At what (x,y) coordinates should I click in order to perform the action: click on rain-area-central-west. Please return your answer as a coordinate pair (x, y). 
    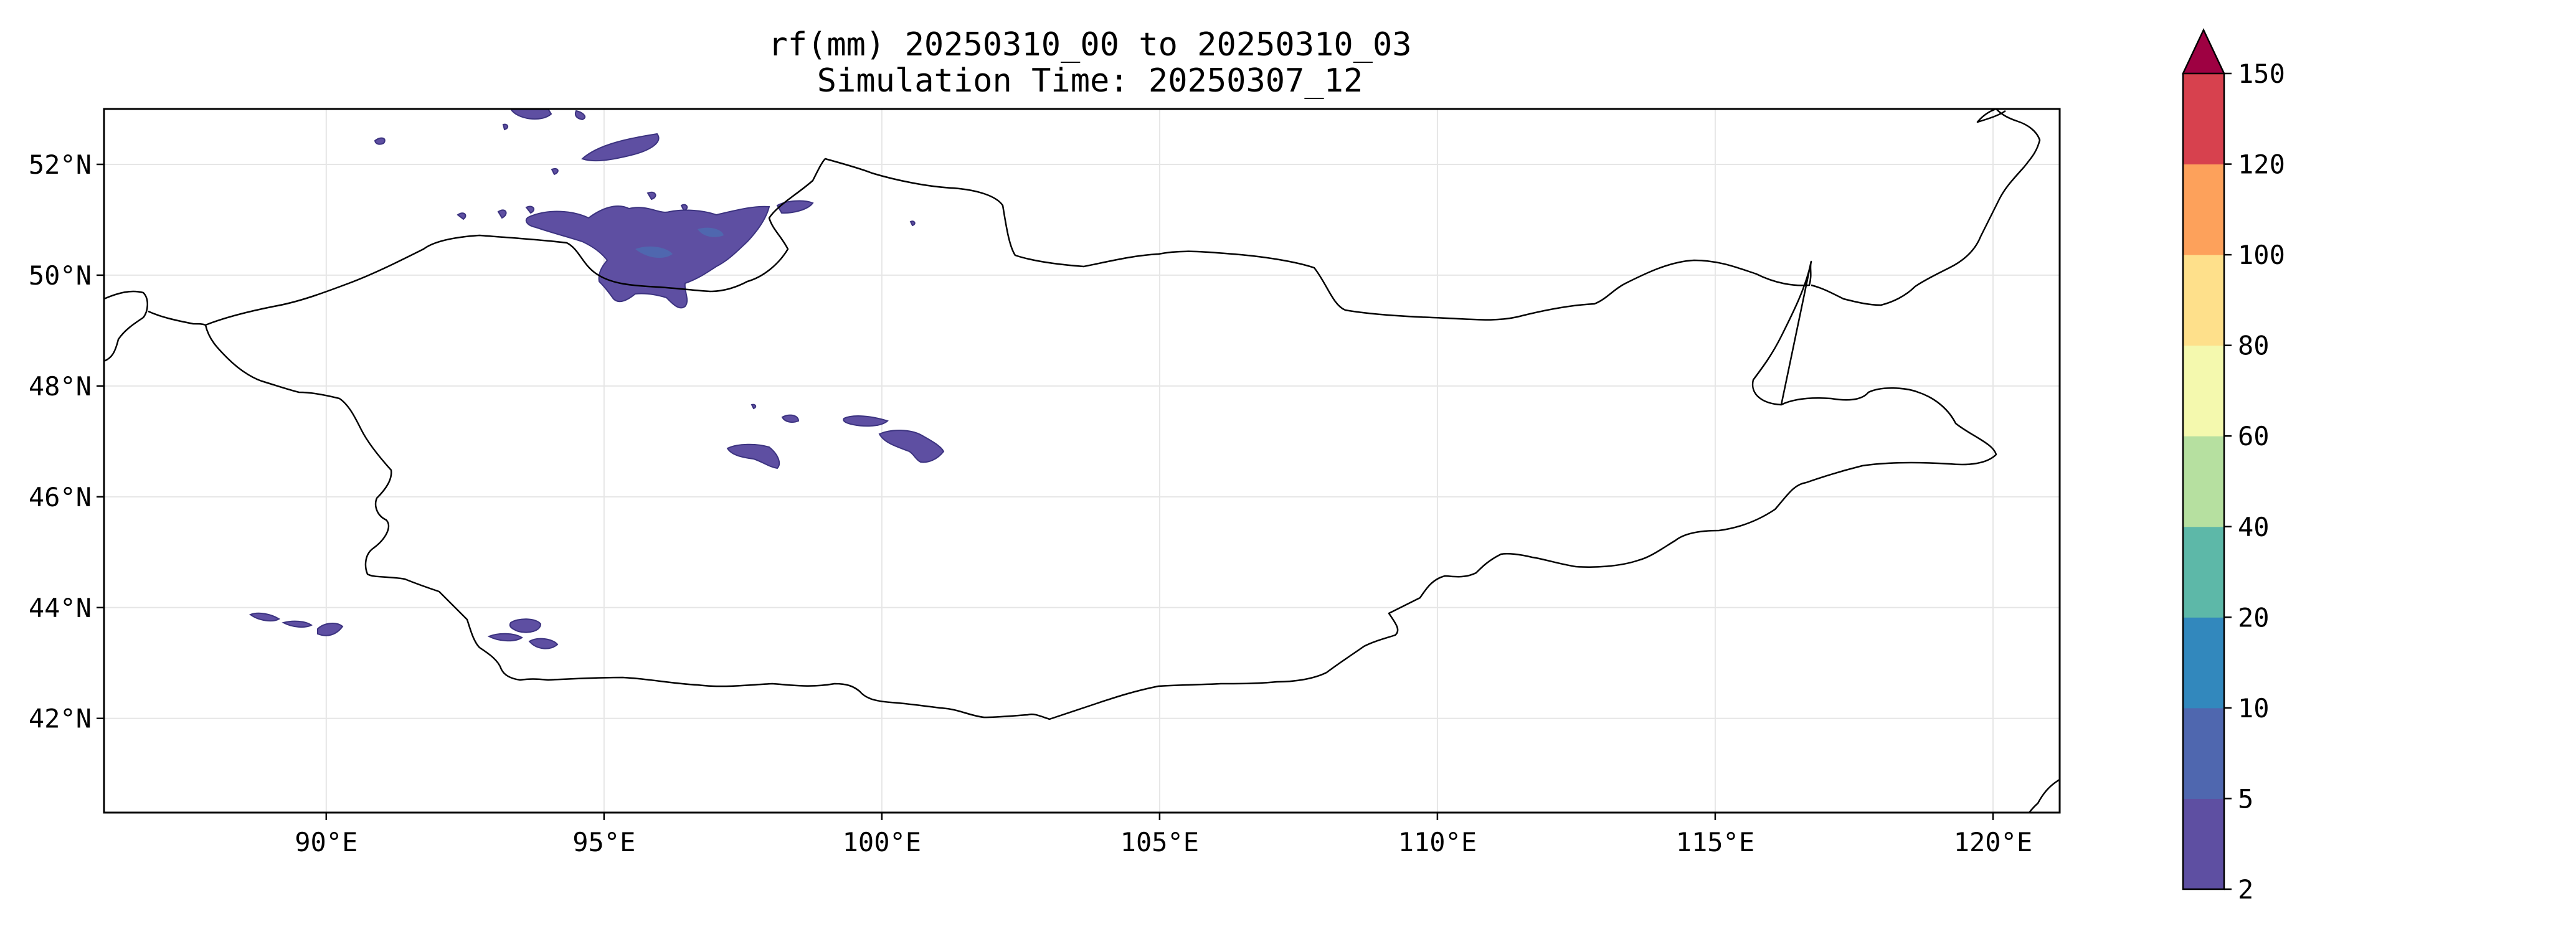
    Looking at the image, I should click on (753, 456).